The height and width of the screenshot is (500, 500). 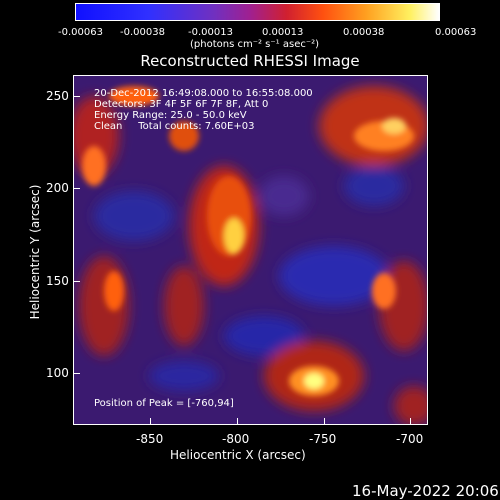 I want to click on x-tick-label: -700, so click(x=410, y=439).